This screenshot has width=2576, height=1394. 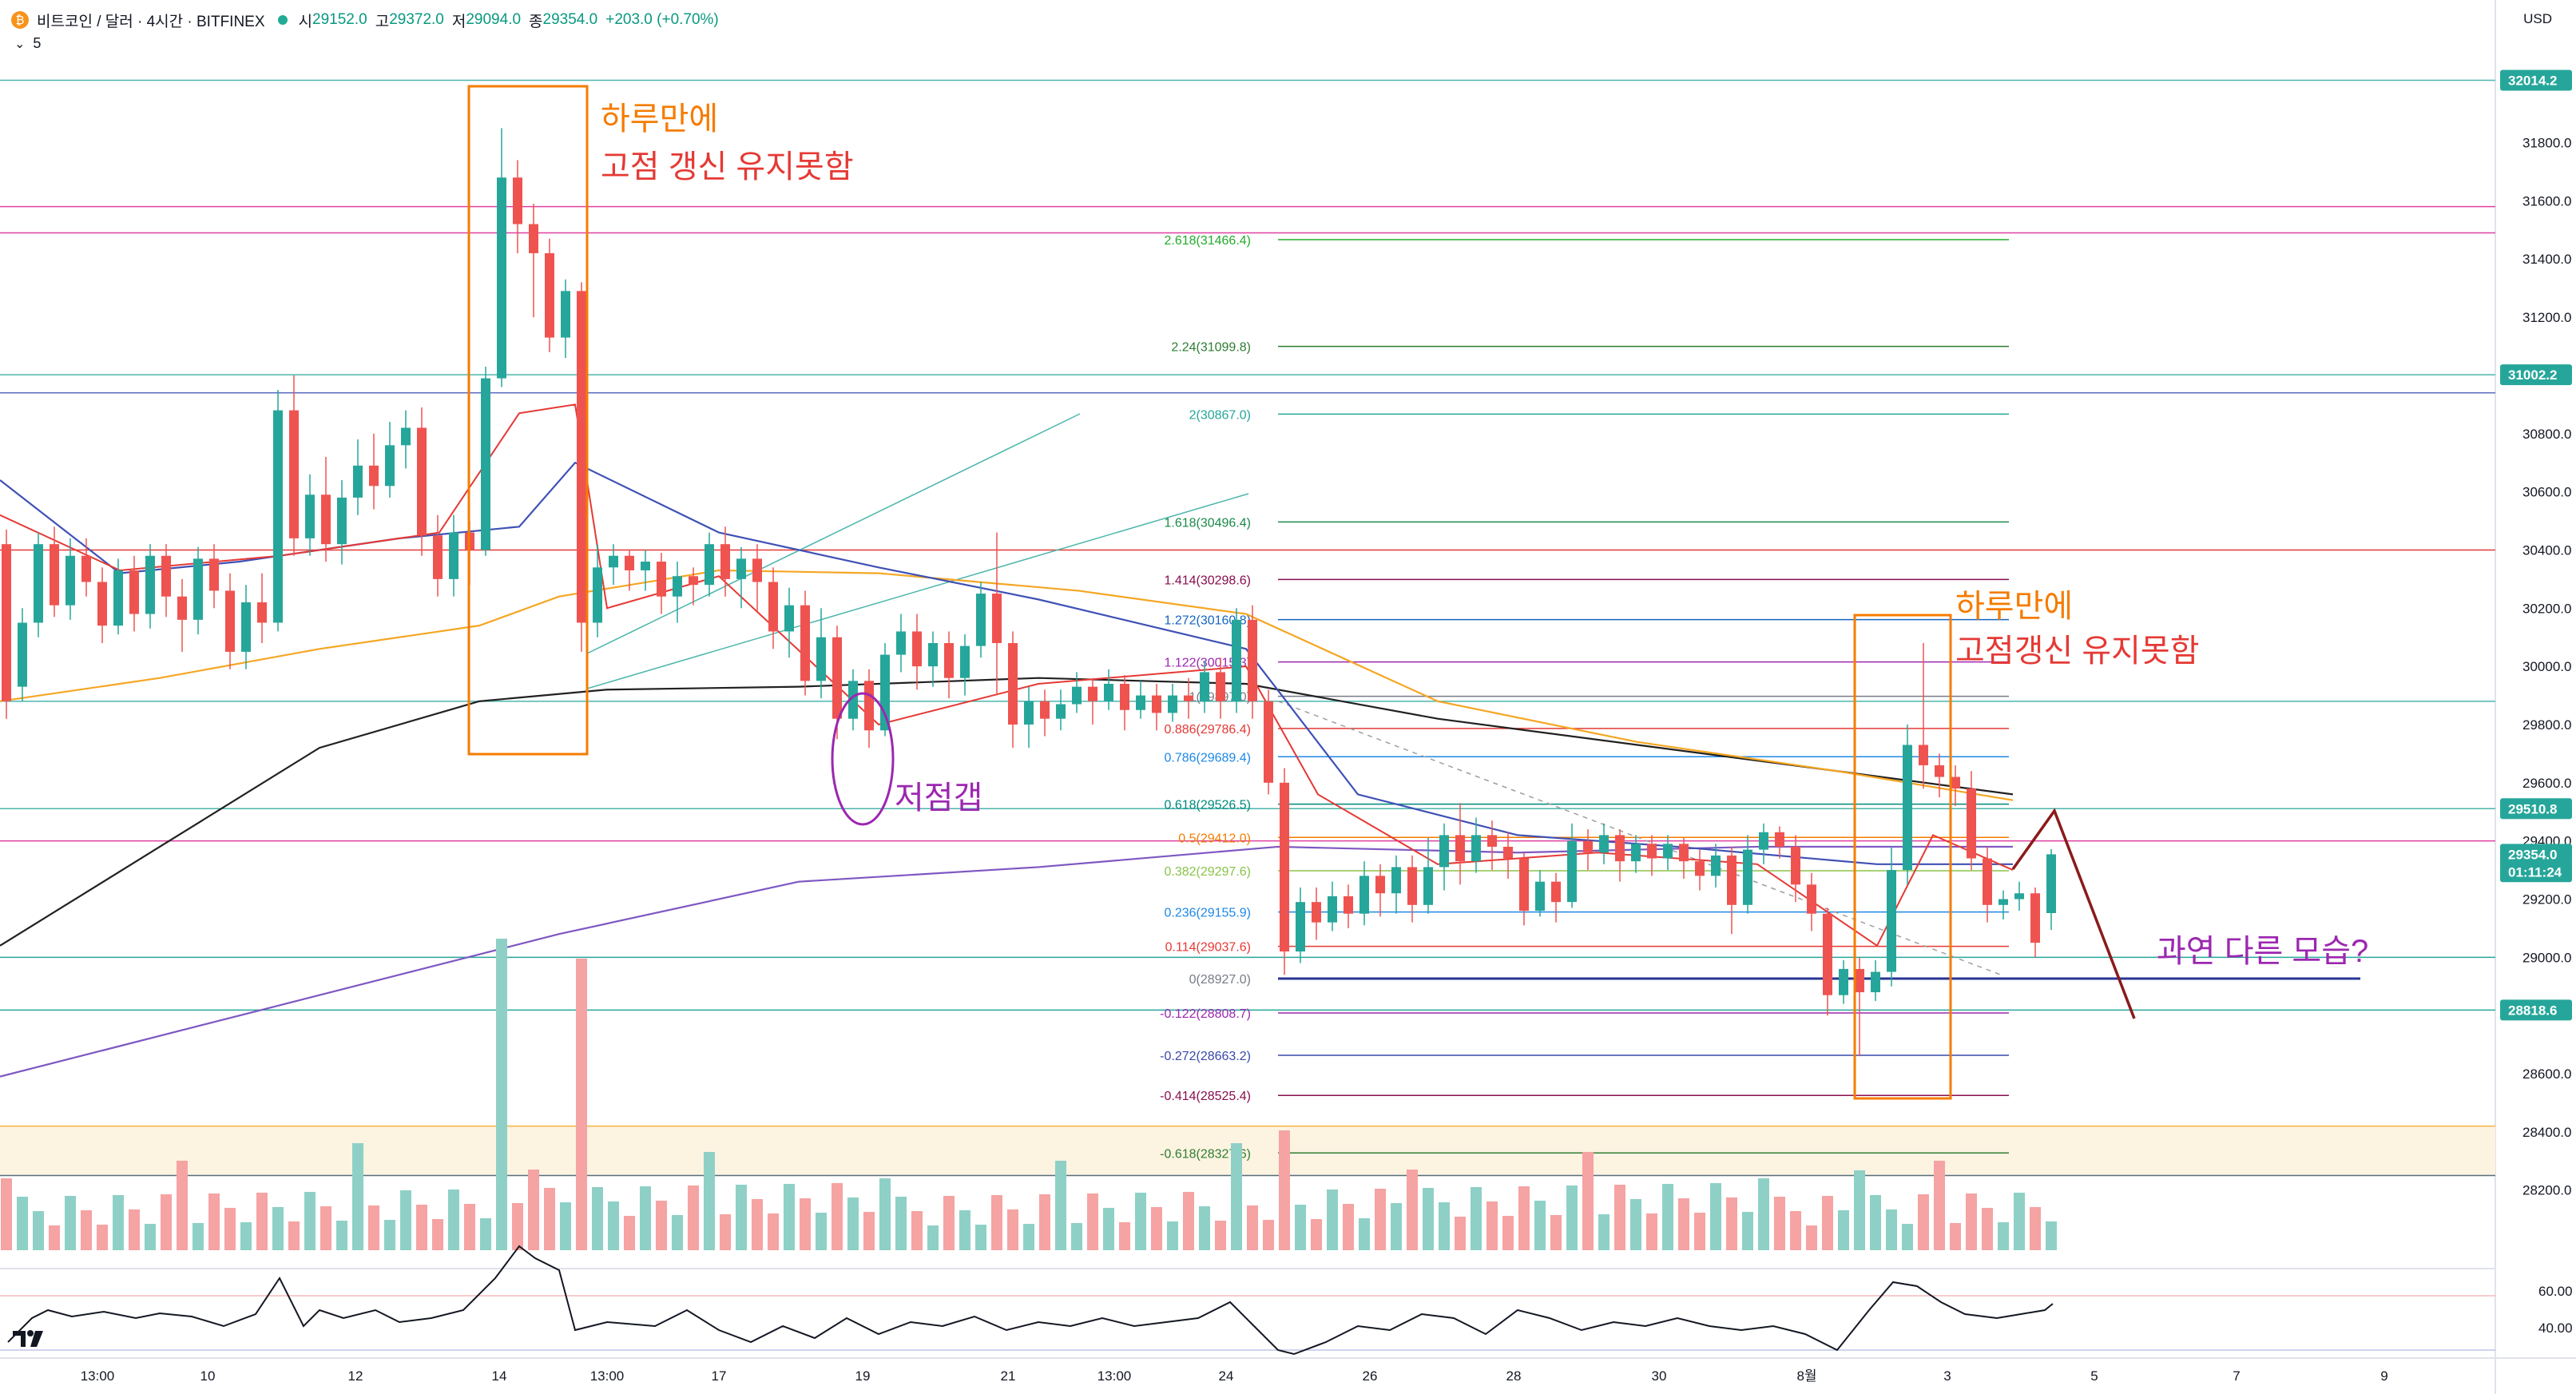 I want to click on highlight-box-right, so click(x=1903, y=857).